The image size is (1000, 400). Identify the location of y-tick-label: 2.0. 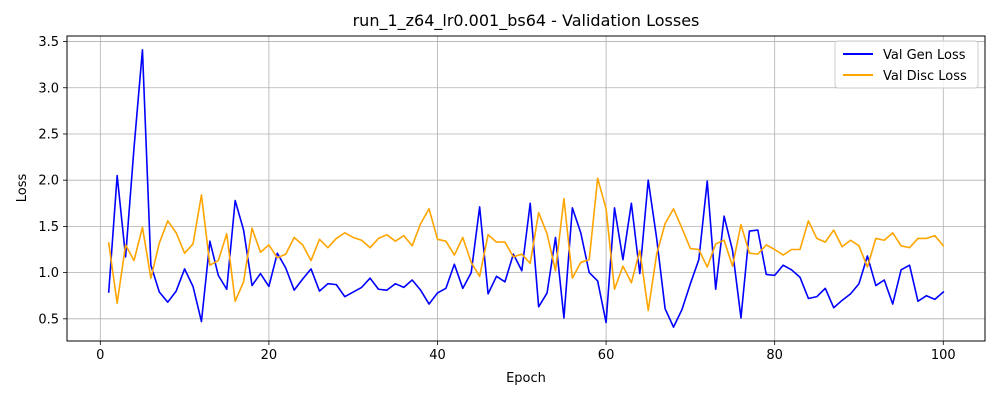
(48, 181).